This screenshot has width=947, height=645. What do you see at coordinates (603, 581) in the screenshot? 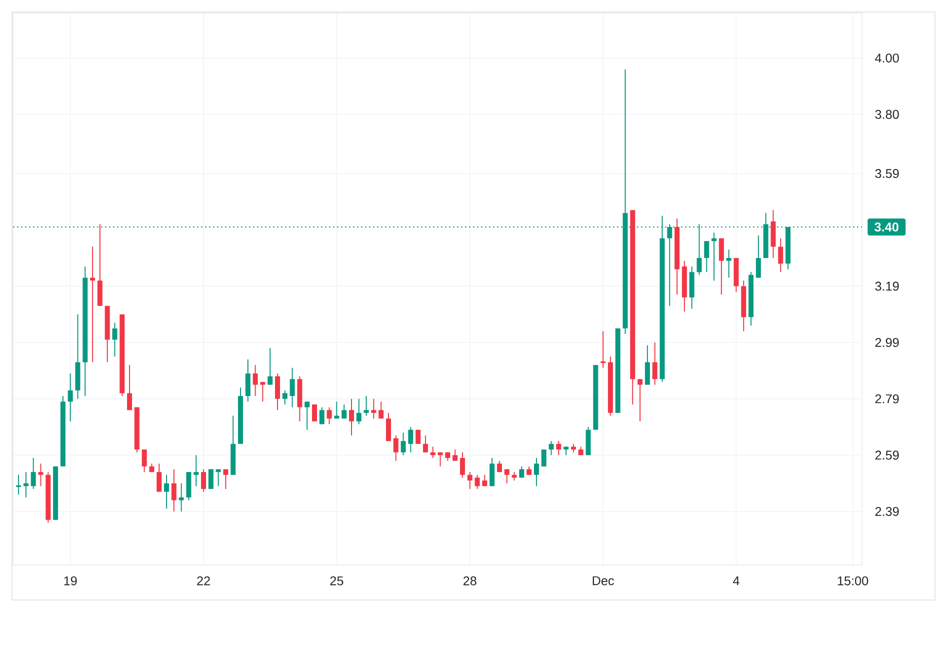
I see `x-tick-label: Dec` at bounding box center [603, 581].